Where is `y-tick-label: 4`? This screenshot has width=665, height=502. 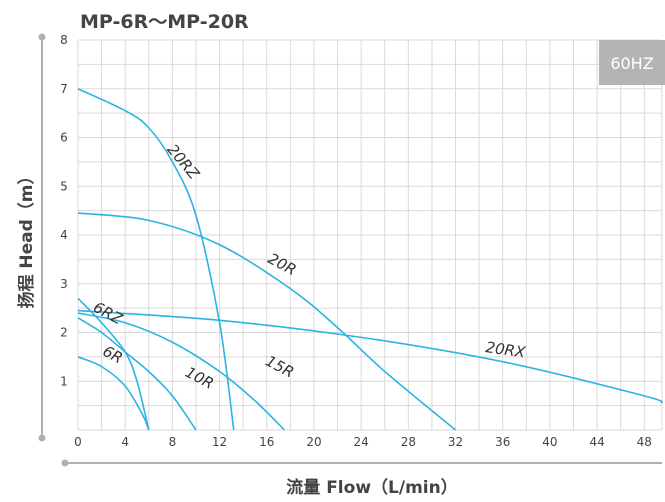
y-tick-label: 4 is located at coordinates (64, 235).